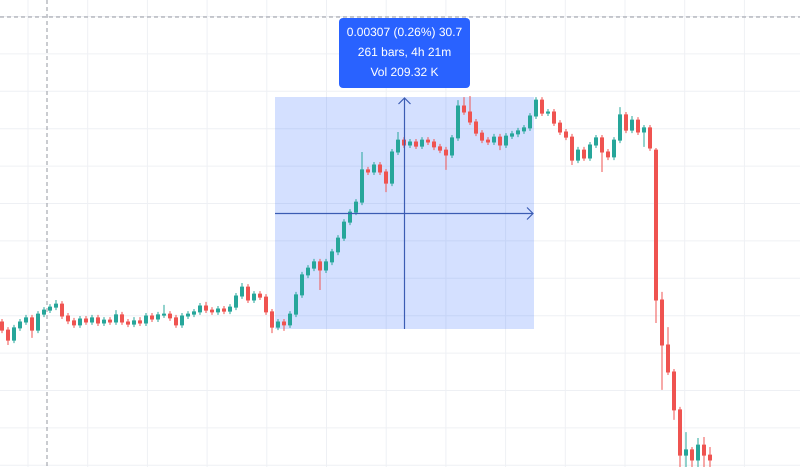  What do you see at coordinates (404, 72) in the screenshot?
I see `text: Vol 209.32 K` at bounding box center [404, 72].